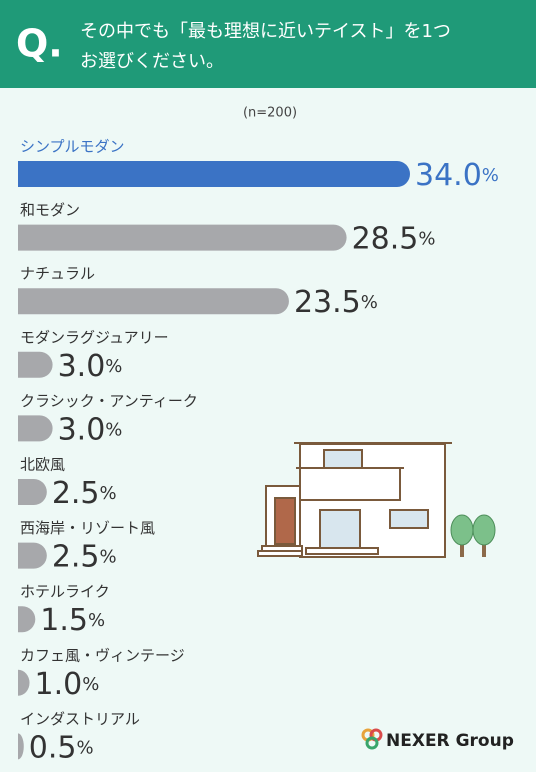 The width and height of the screenshot is (536, 772). I want to click on category-label: 北欧風, so click(42, 465).